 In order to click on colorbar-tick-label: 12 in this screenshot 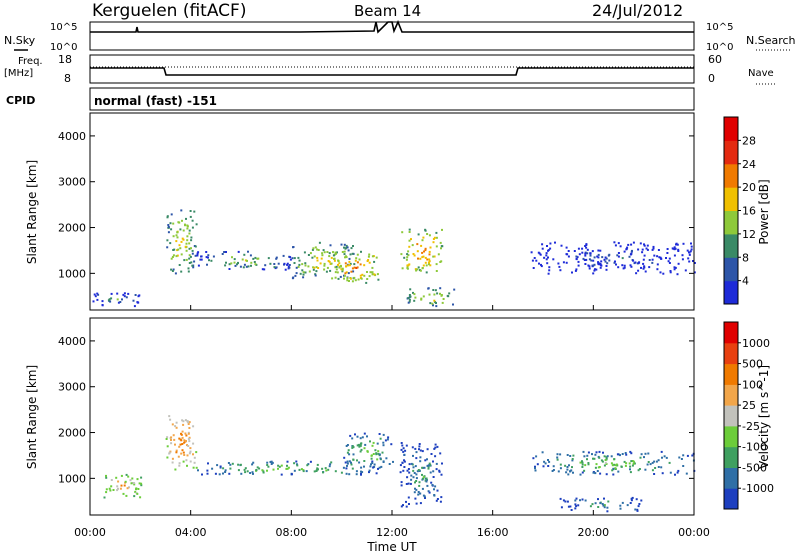, I will do `click(749, 234)`.